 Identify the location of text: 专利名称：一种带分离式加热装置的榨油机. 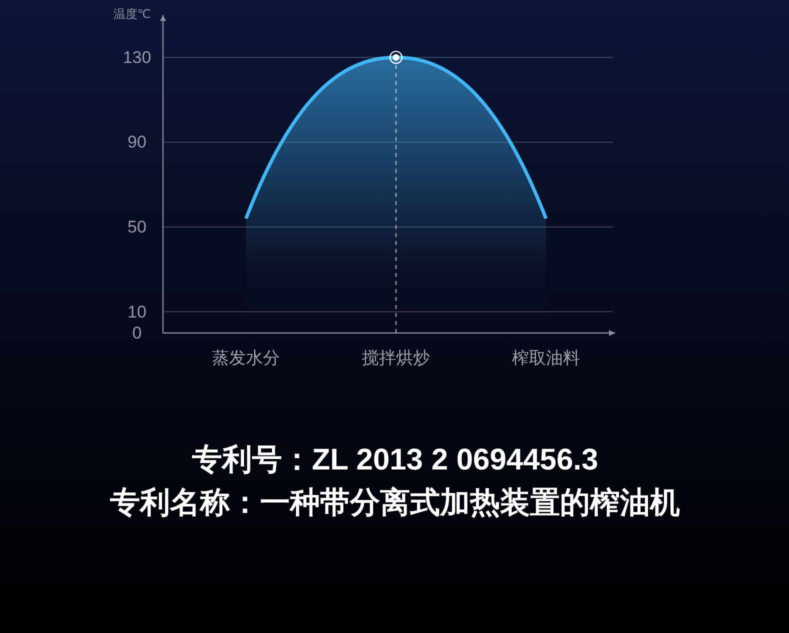
(394, 503).